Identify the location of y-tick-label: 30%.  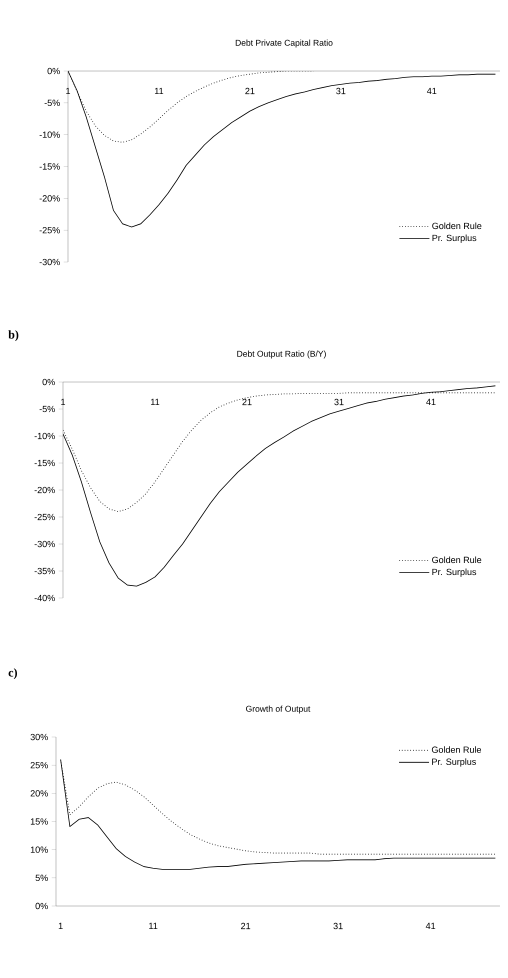
(39, 737).